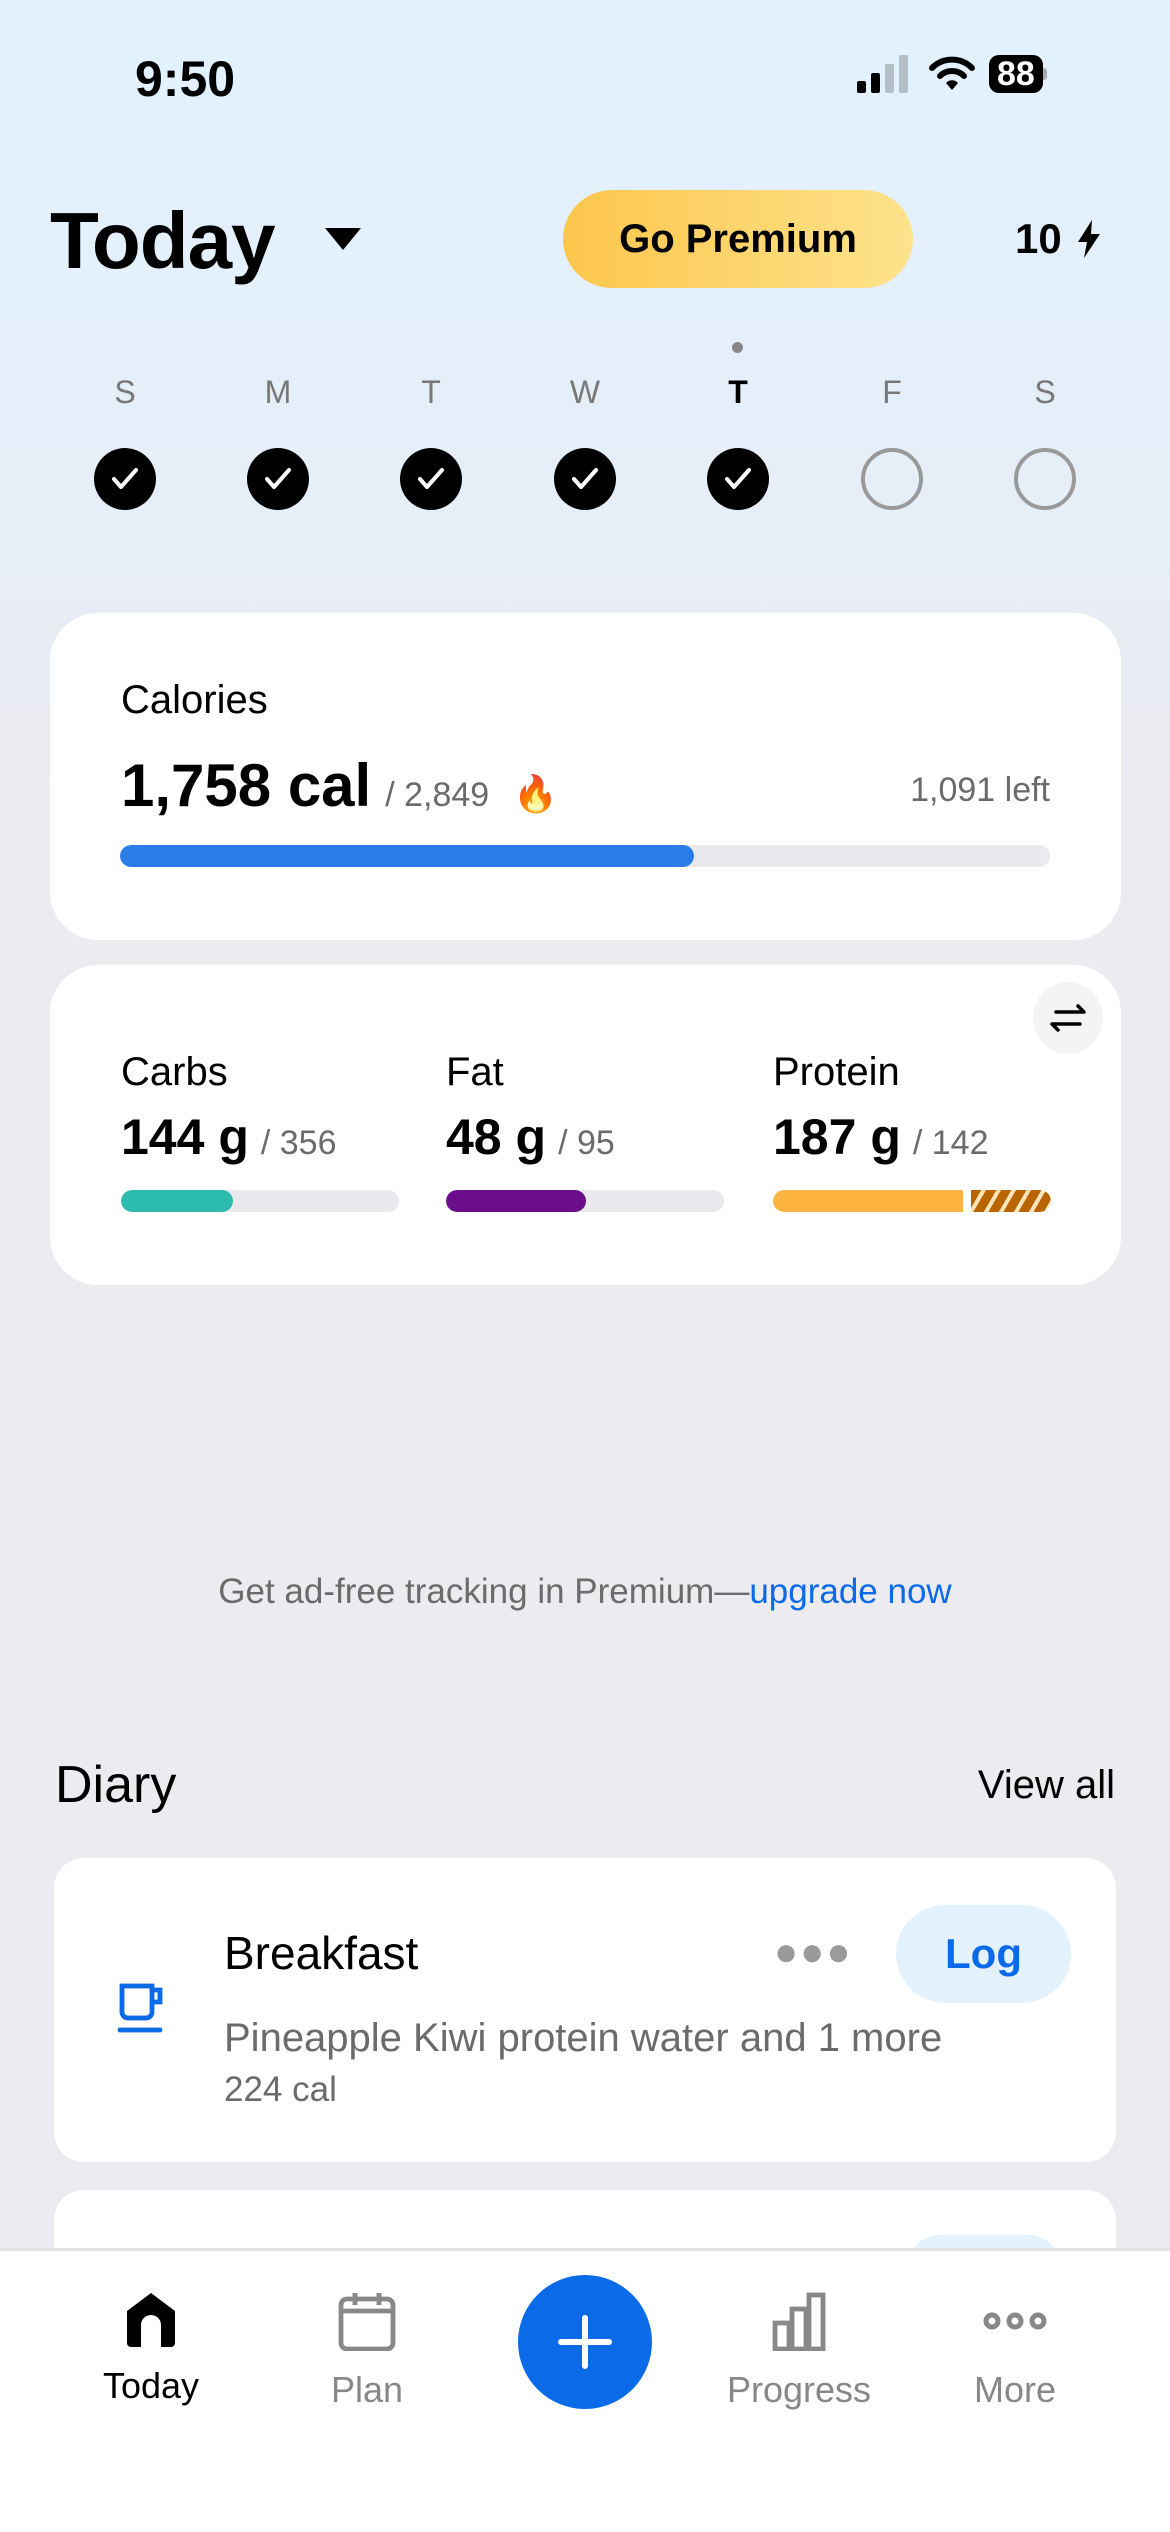 The height and width of the screenshot is (2532, 1170). I want to click on day-1: M, so click(278, 441).